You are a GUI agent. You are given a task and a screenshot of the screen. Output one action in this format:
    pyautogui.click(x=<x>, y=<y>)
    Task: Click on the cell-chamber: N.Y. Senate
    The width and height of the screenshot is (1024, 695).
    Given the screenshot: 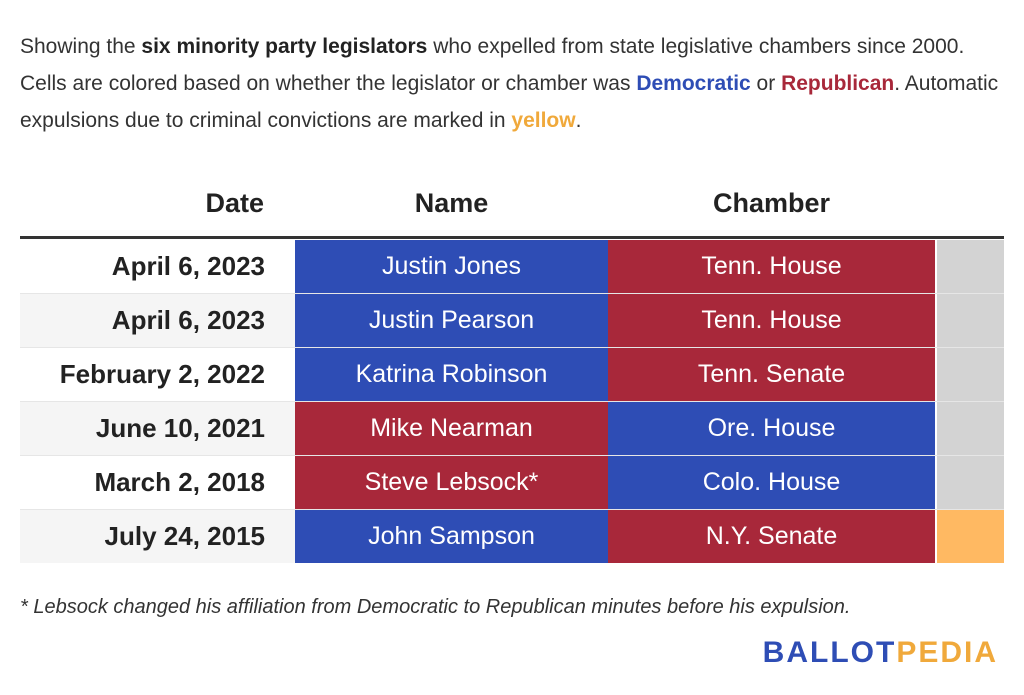 What is the action you would take?
    pyautogui.click(x=771, y=536)
    